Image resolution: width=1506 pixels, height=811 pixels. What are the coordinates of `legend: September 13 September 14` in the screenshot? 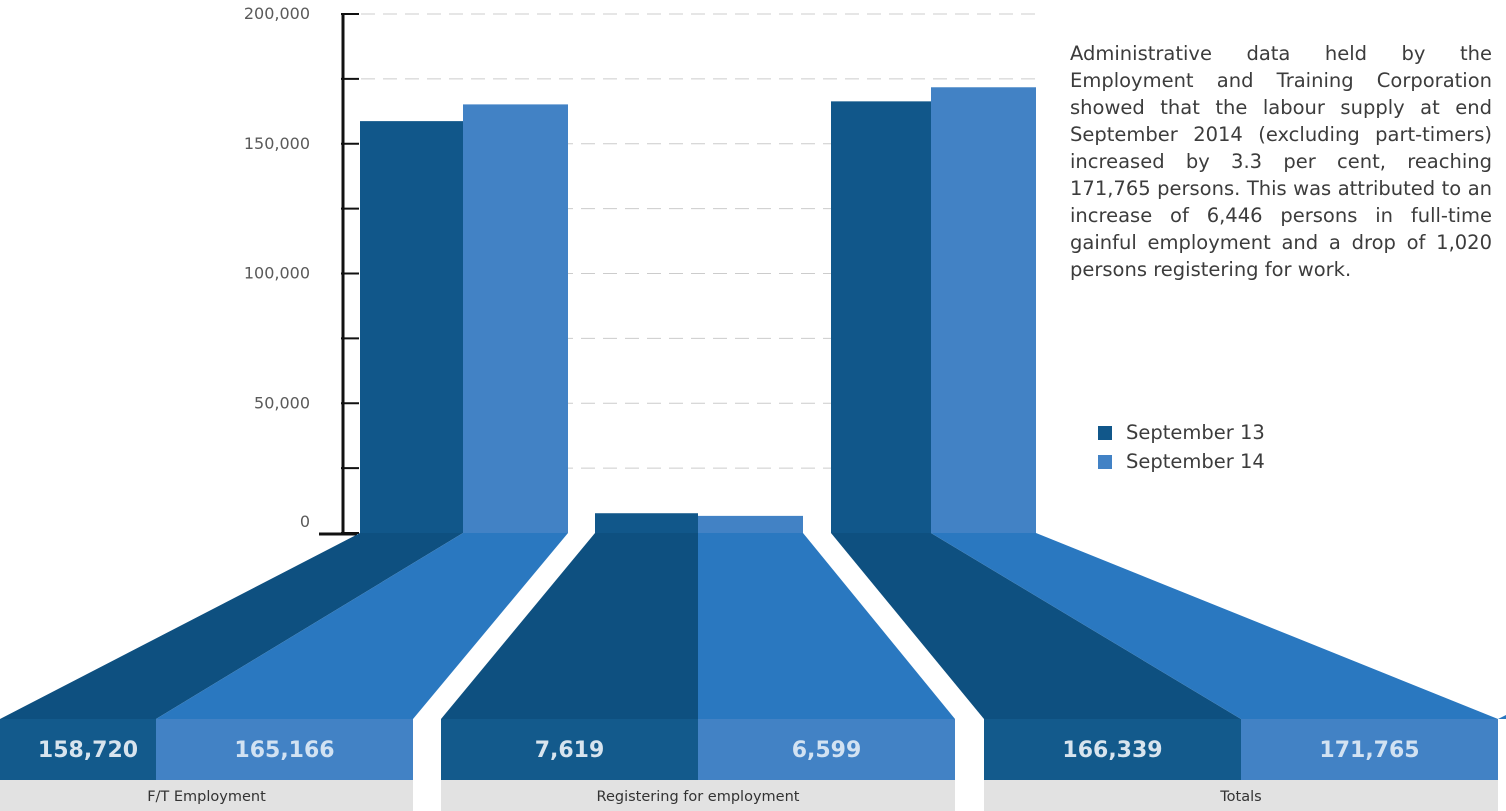 It's located at (1181, 447).